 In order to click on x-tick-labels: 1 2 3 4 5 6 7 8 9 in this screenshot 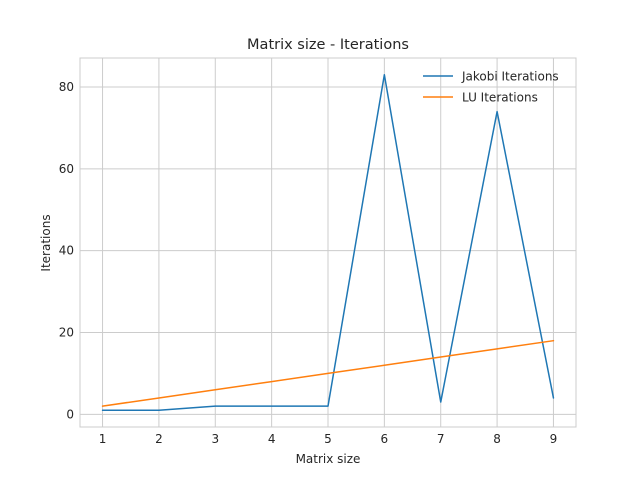, I will do `click(328, 439)`.